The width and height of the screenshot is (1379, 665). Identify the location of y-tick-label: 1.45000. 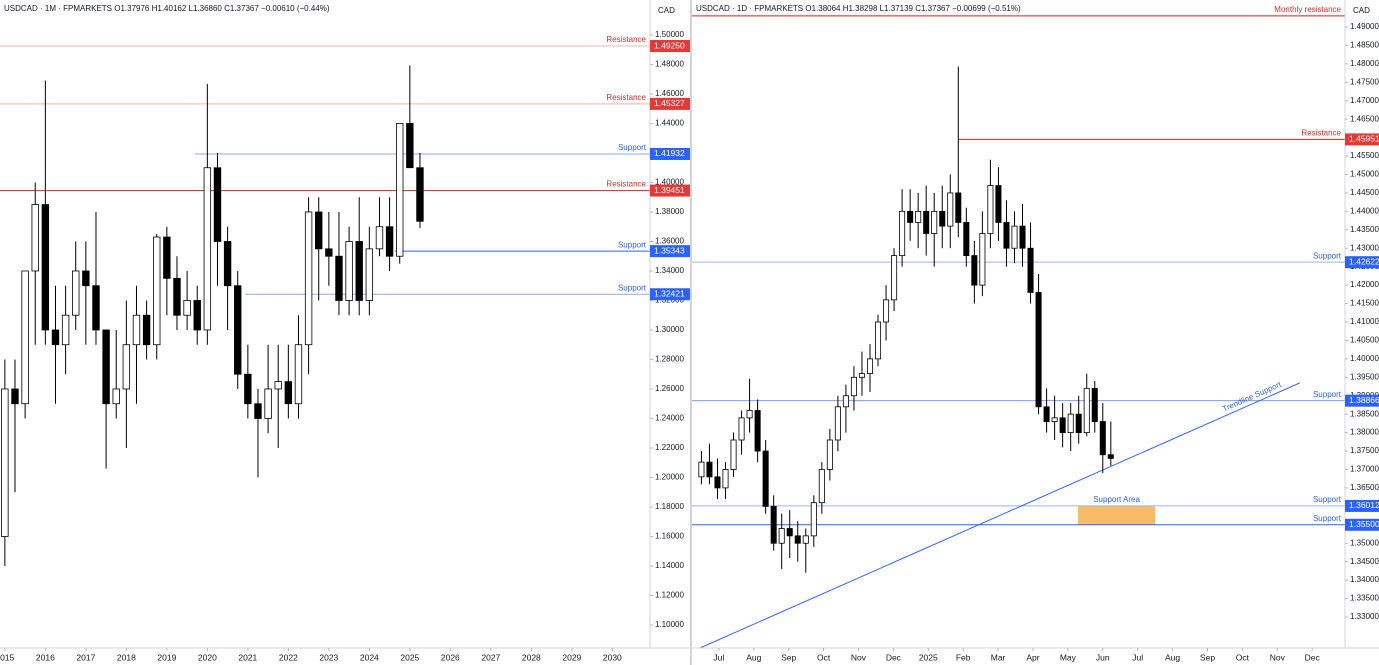
(1364, 174).